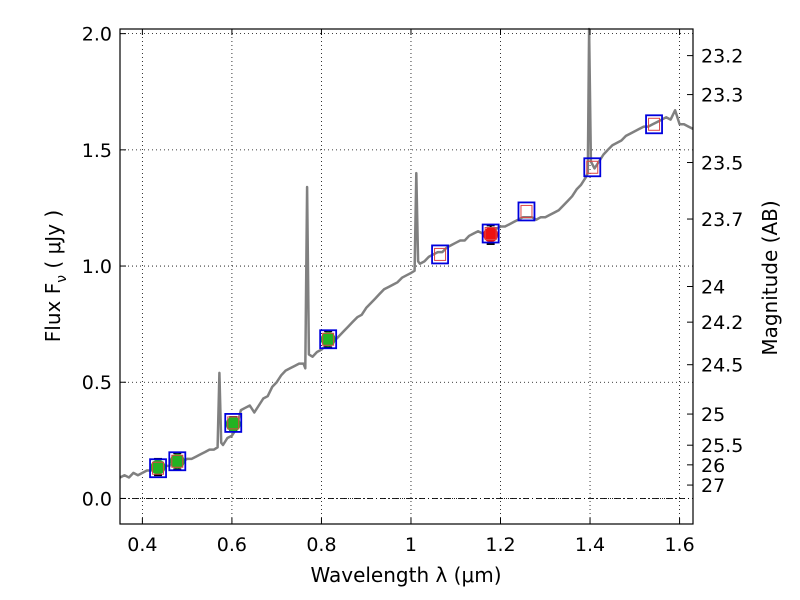  What do you see at coordinates (590, 545) in the screenshot?
I see `x-tick-label: 1.4` at bounding box center [590, 545].